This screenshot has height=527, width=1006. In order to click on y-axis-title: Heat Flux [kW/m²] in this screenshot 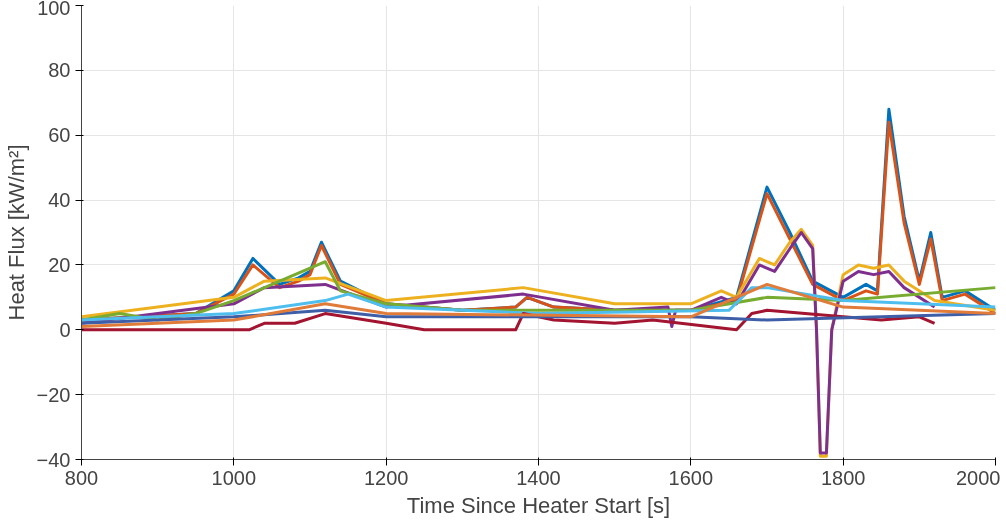, I will do `click(16, 232)`.